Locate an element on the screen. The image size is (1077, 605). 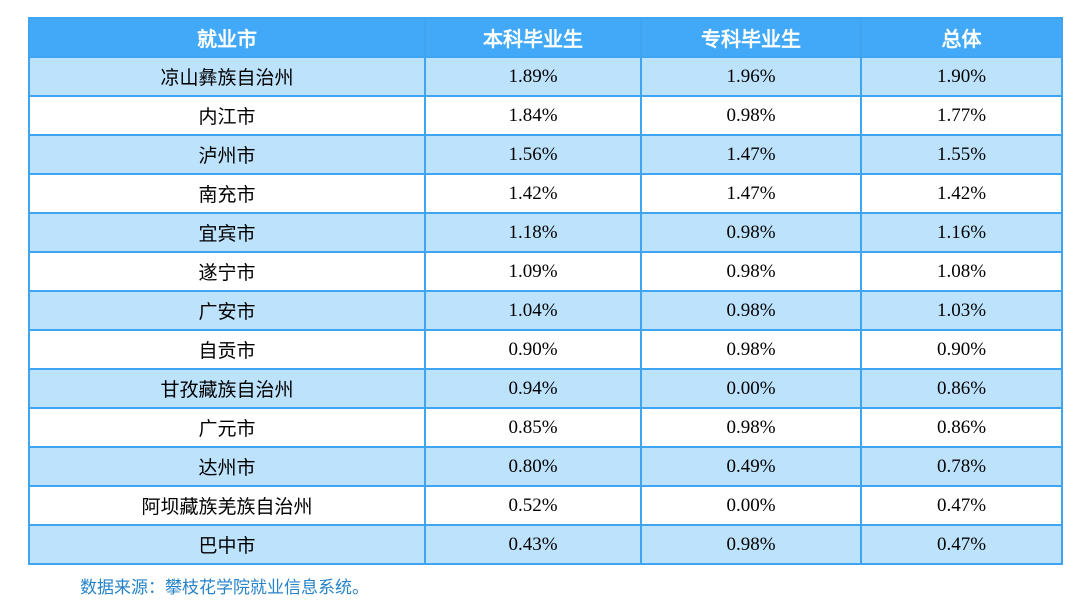
city-cell: 达州市 is located at coordinates (227, 466).